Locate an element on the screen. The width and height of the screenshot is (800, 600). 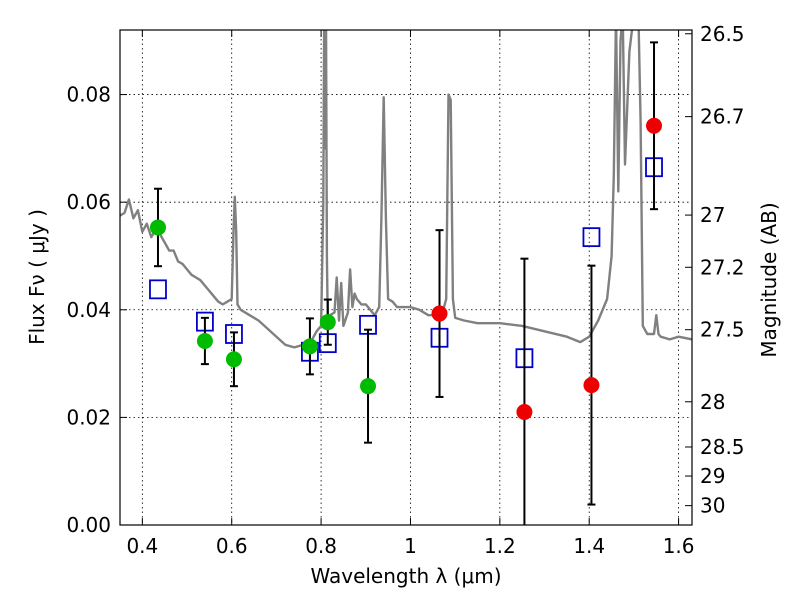
right-tick-label: 30 is located at coordinates (712, 506).